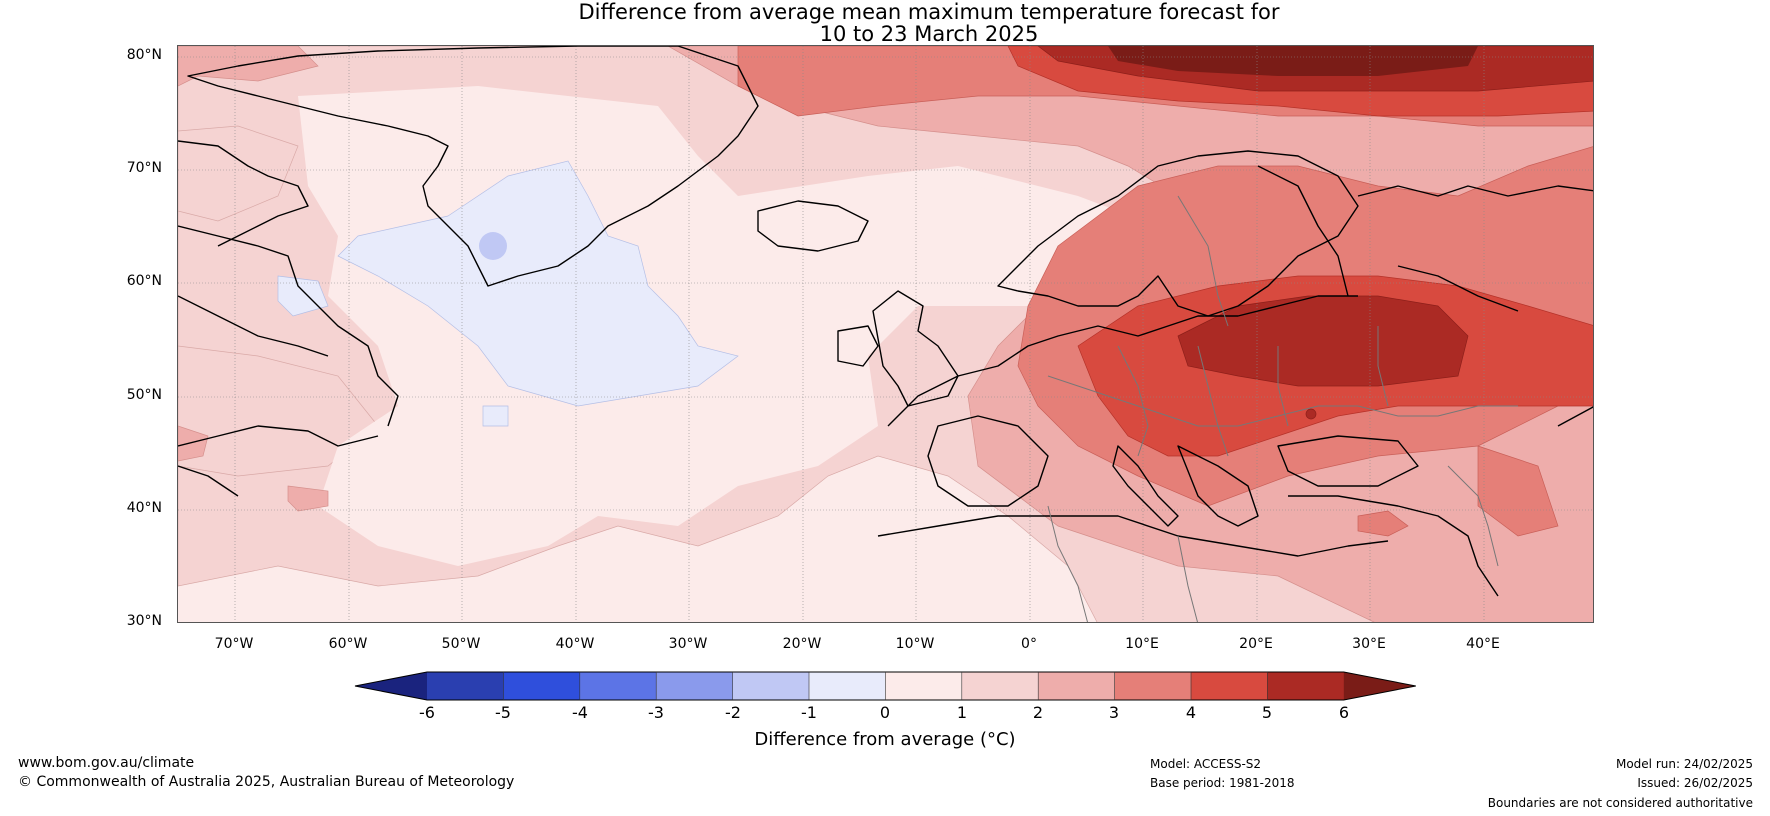 The image size is (1770, 816). Describe the element at coordinates (1038, 712) in the screenshot. I see `colorbar-tick: 2` at that location.